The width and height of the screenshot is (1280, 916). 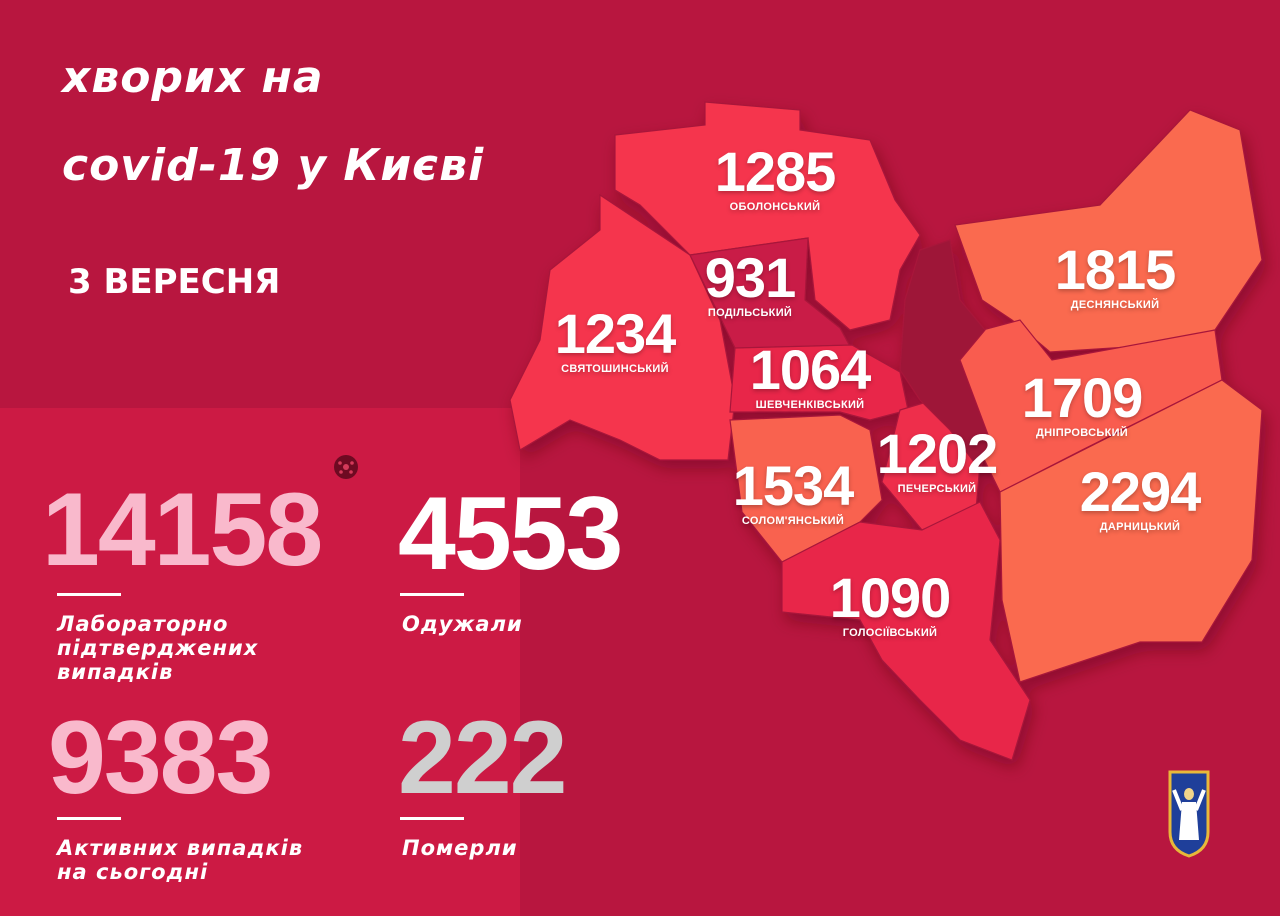 I want to click on stat-deaths-label: Померли, so click(x=460, y=848).